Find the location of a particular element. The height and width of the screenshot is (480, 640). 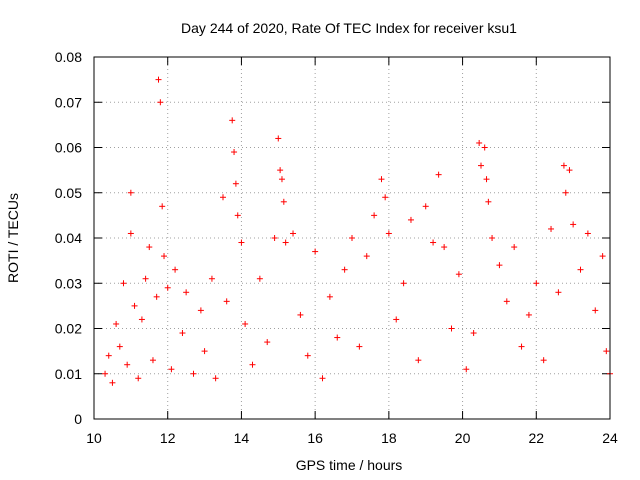

y-tick-label: 0.03 is located at coordinates (68, 283).